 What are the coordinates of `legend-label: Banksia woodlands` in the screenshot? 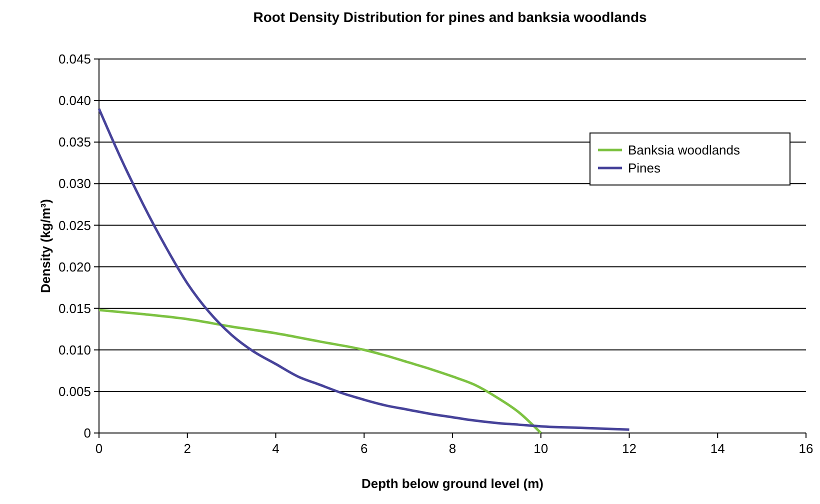 It's located at (684, 150).